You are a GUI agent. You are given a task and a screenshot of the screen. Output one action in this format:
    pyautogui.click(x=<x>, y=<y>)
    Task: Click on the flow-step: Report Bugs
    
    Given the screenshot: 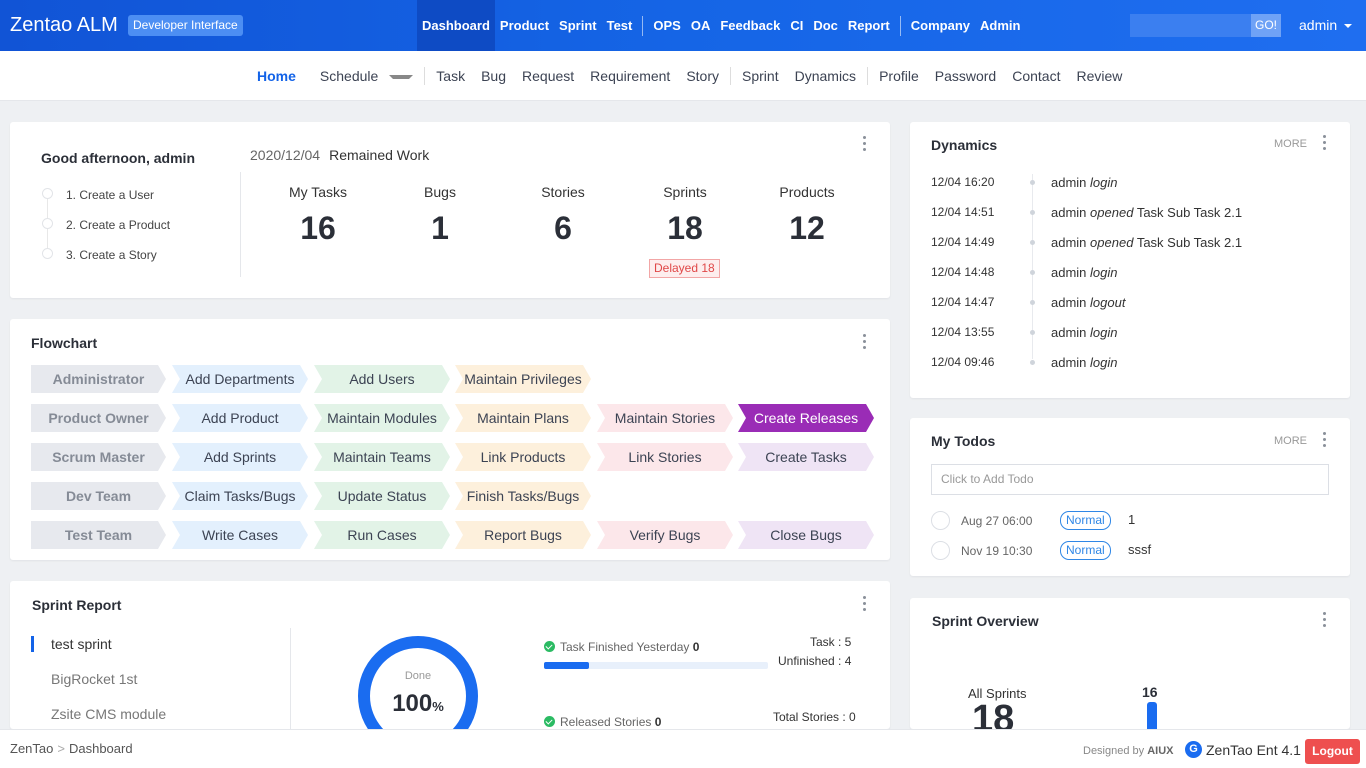 What is the action you would take?
    pyautogui.click(x=523, y=535)
    